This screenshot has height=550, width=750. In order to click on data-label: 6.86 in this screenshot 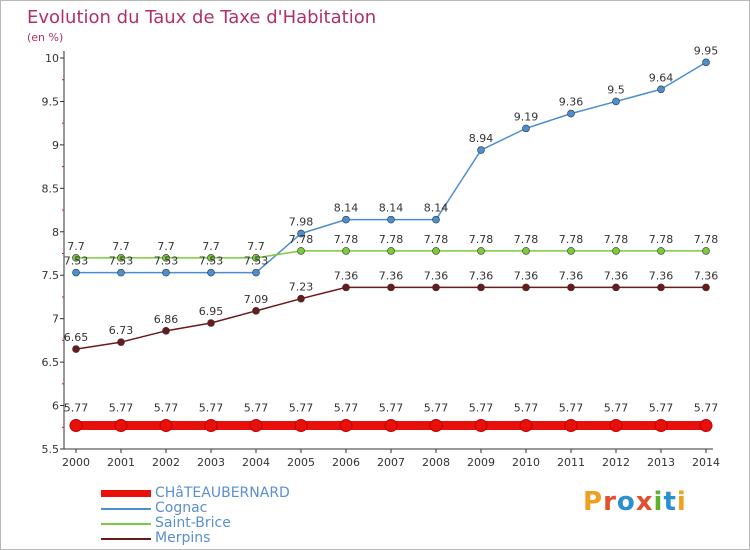, I will do `click(166, 319)`.